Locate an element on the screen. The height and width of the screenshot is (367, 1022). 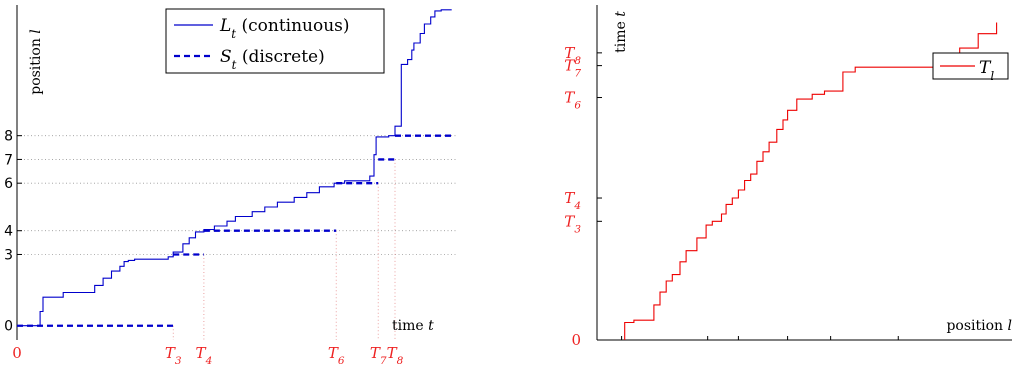
left-x-tick-label: 0 is located at coordinates (17, 353).